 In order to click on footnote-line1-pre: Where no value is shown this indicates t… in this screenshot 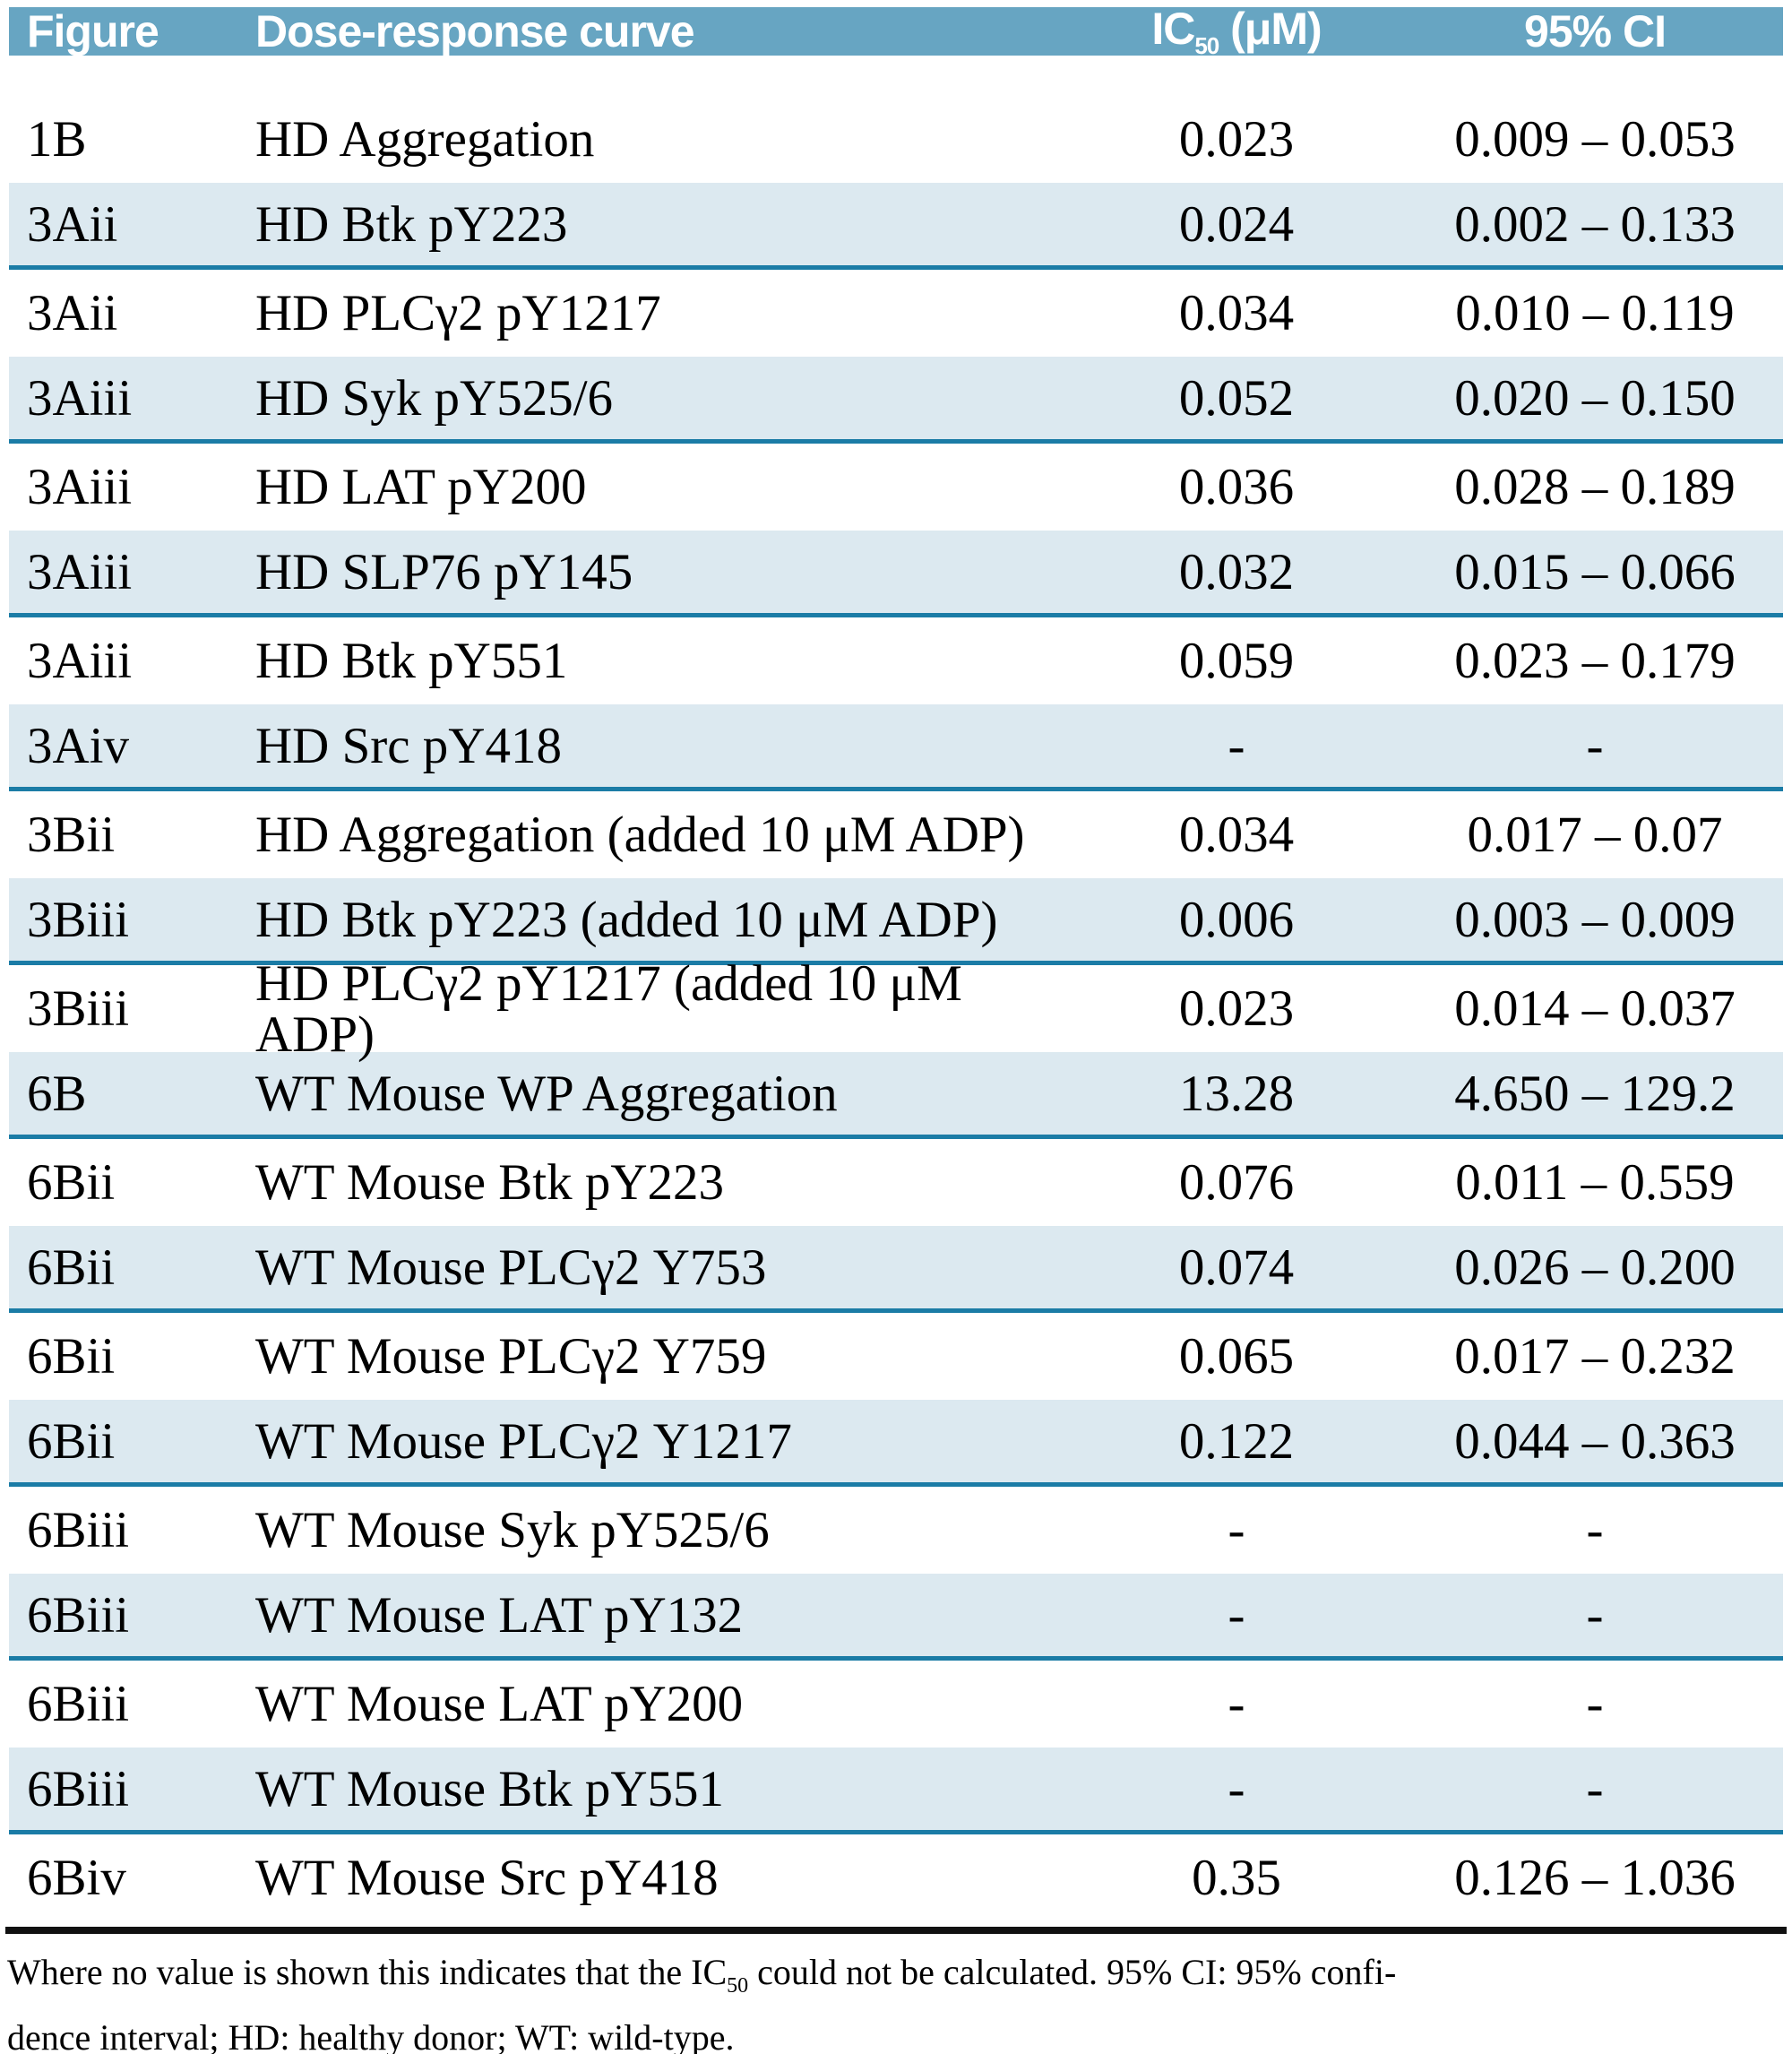, I will do `click(367, 1972)`.